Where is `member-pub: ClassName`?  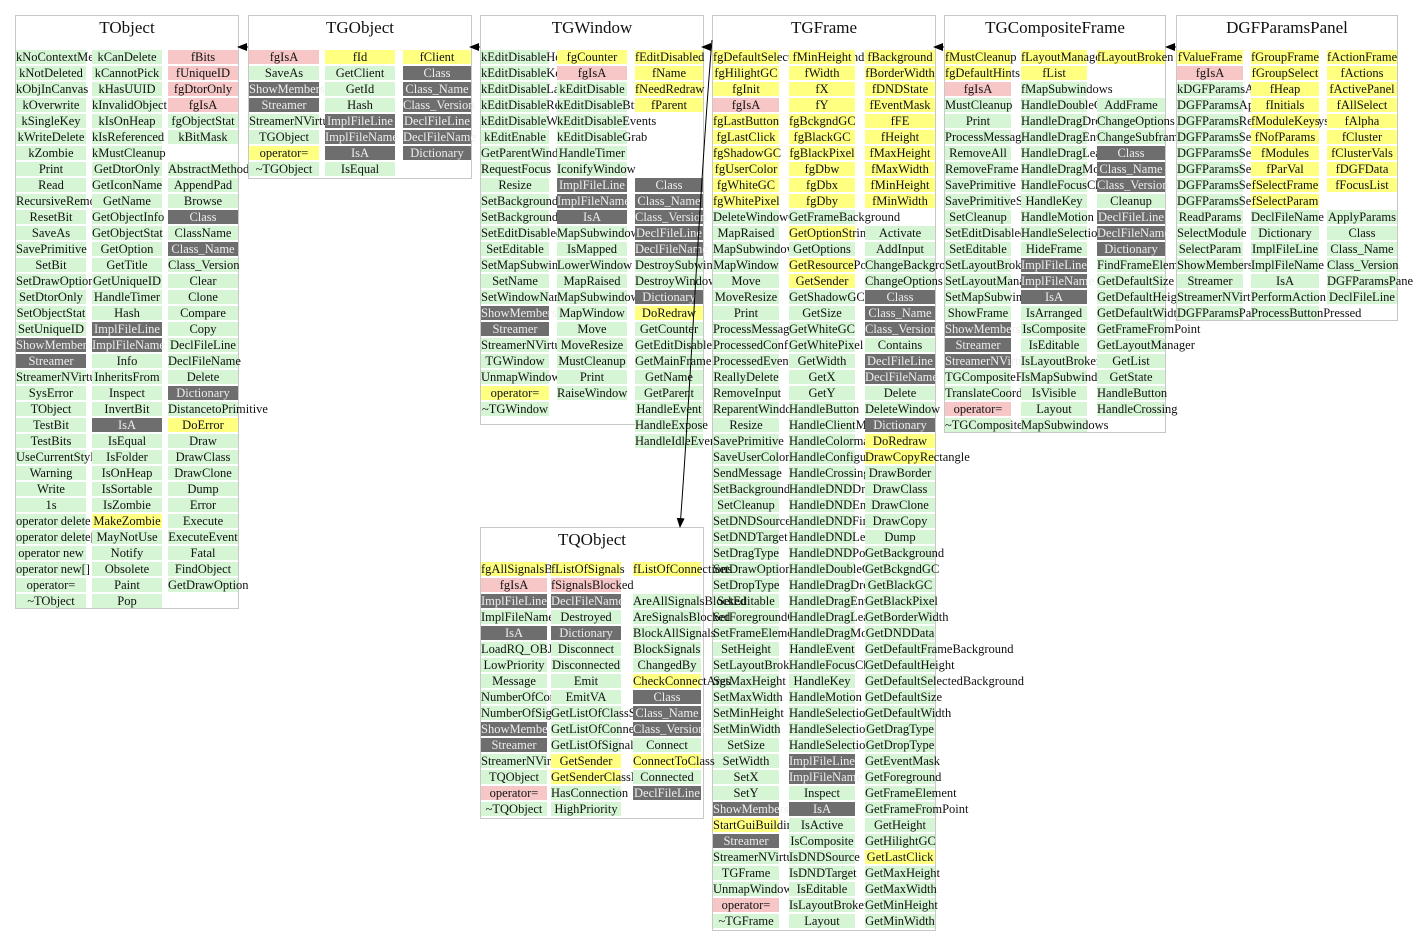 member-pub: ClassName is located at coordinates (203, 233).